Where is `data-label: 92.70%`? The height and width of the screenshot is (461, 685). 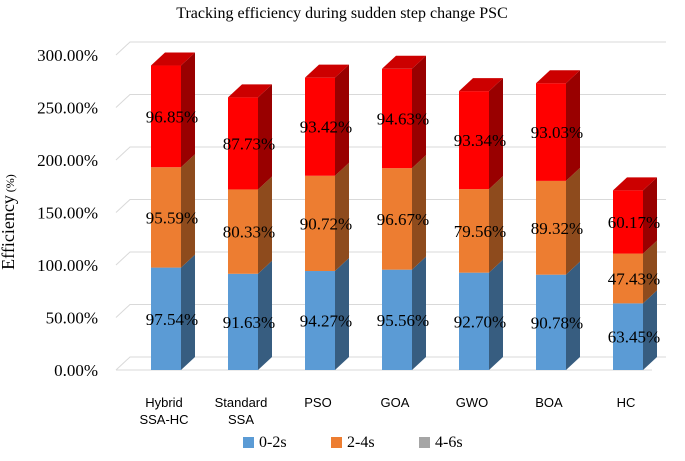 data-label: 92.70% is located at coordinates (480, 321).